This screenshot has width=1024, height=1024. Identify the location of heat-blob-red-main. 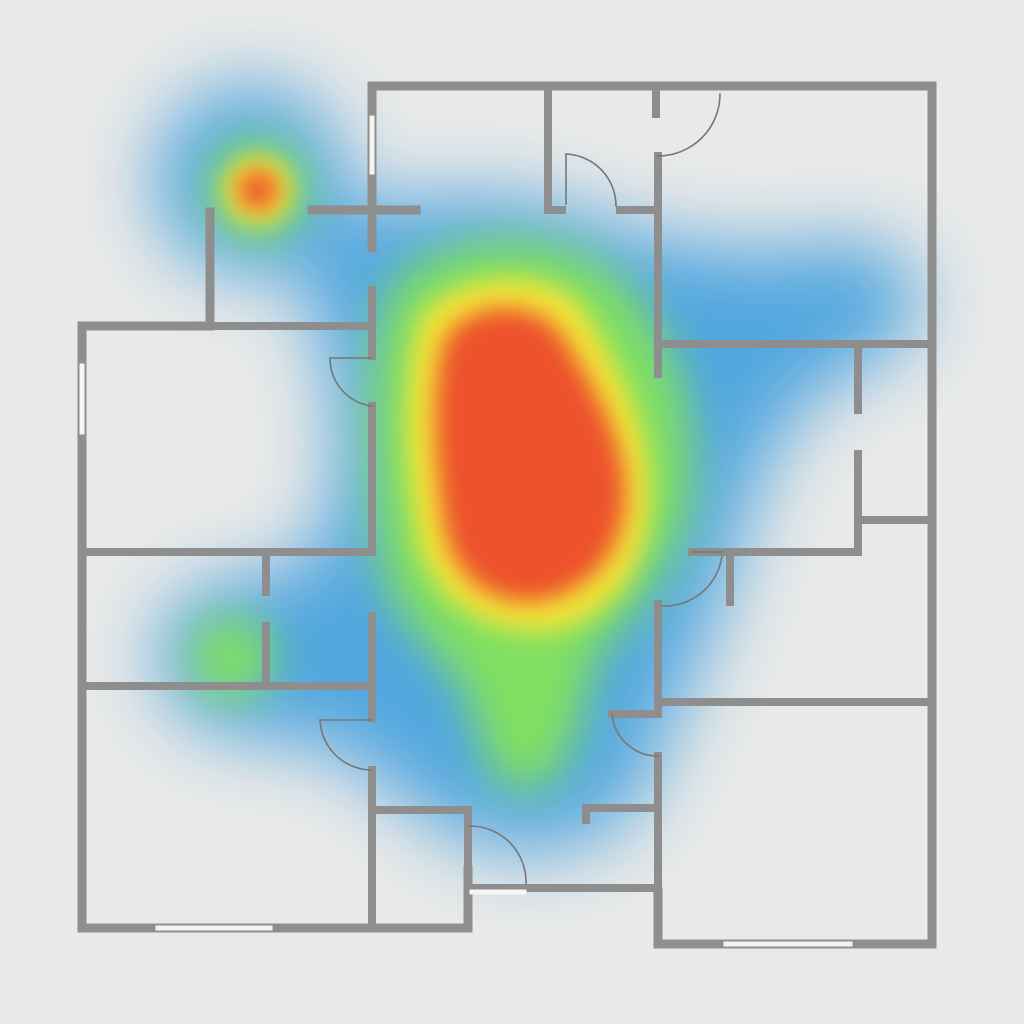
(530, 455).